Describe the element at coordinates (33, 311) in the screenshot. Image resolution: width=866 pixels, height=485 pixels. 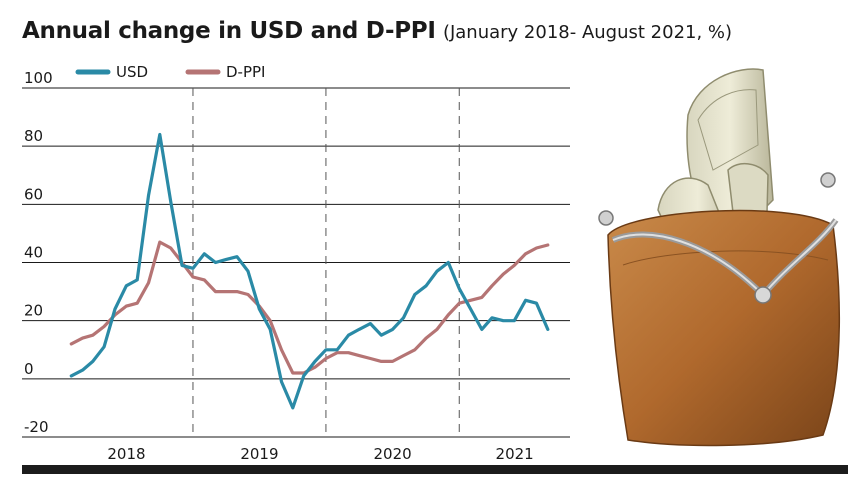
I see `y-tick-label: 20` at that location.